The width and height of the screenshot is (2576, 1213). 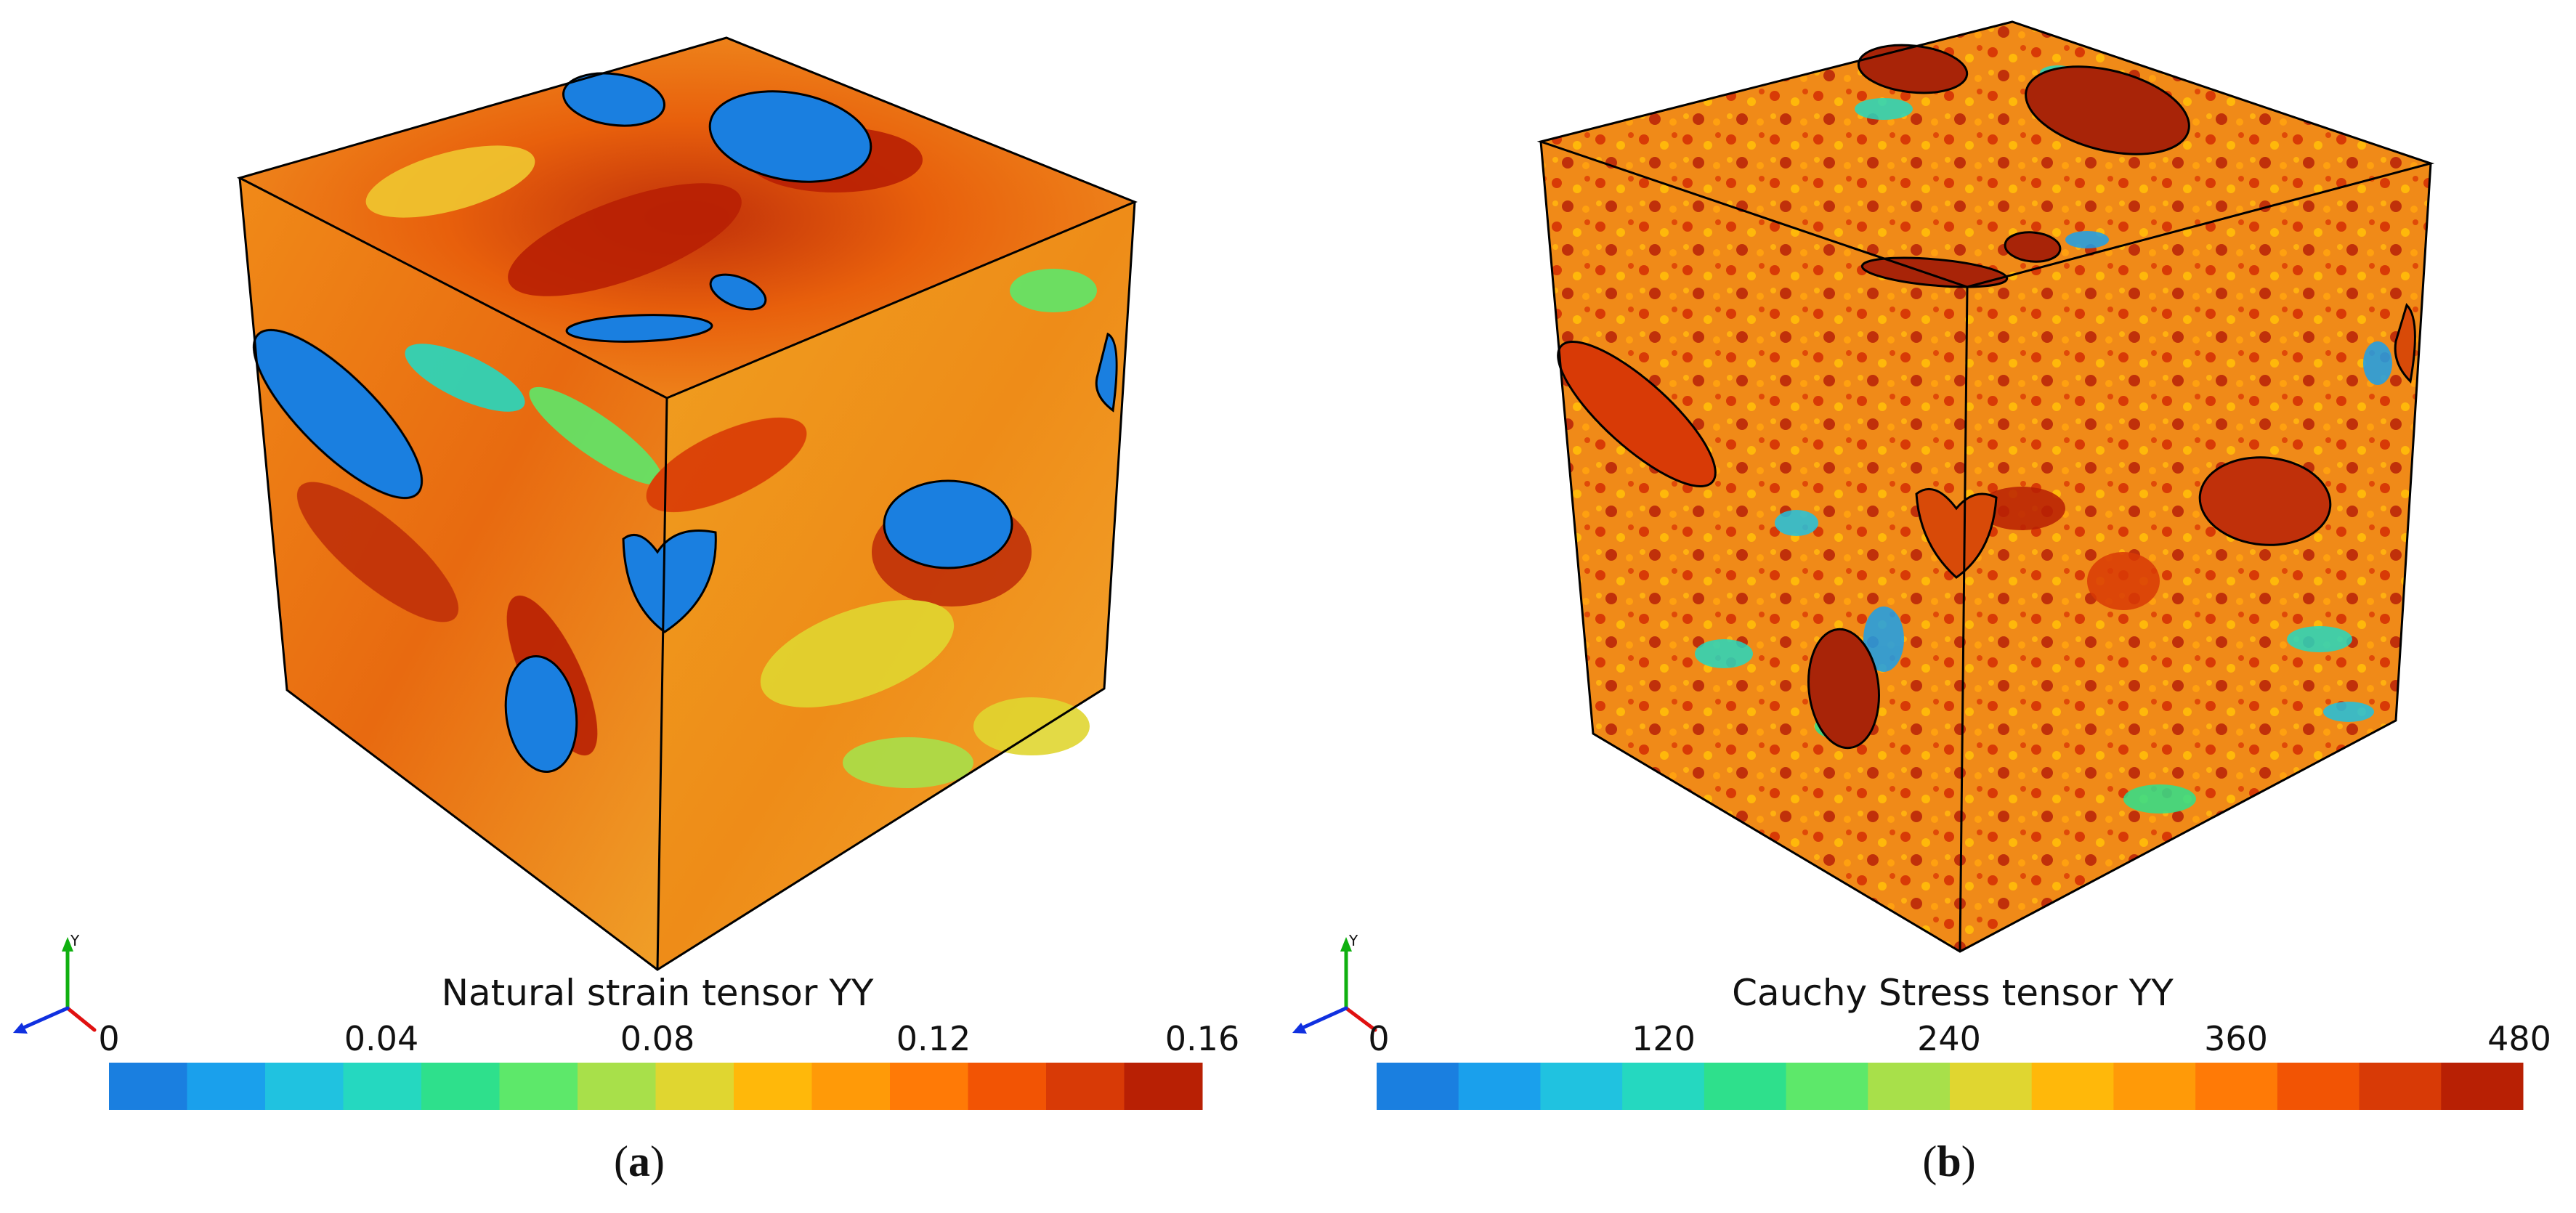 I want to click on colorbar-title: Natural strain tensor YY, so click(x=657, y=993).